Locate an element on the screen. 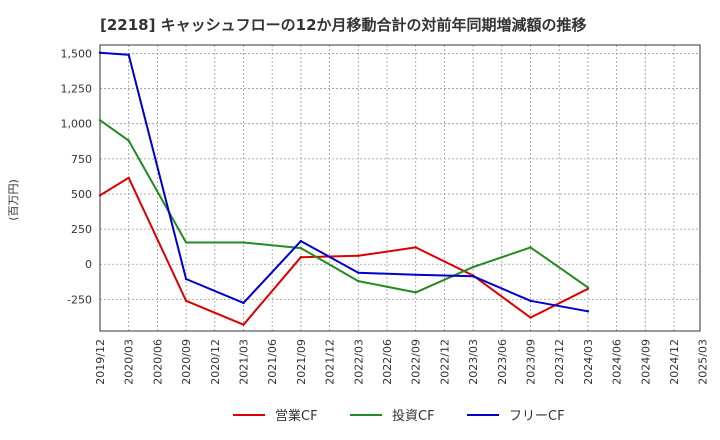  y-tick-label: 500 is located at coordinates (81, 194).